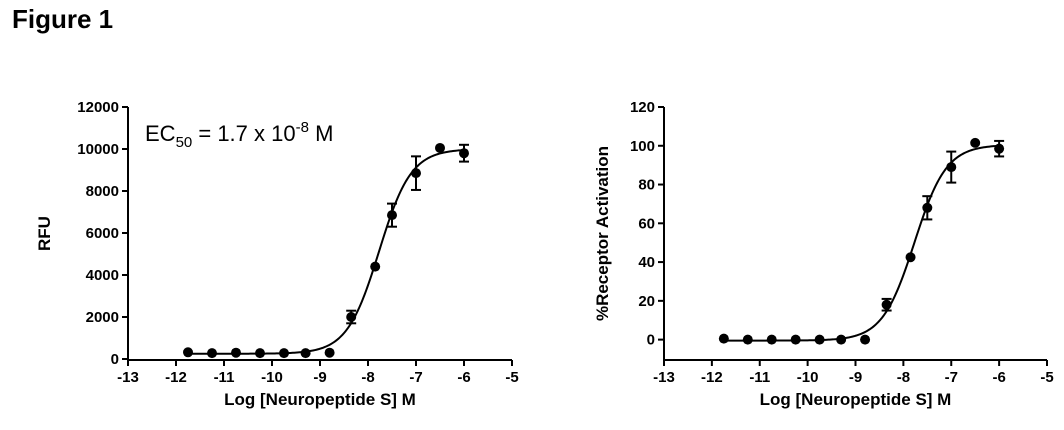  I want to click on ec50-suffix: M, so click(321, 133).